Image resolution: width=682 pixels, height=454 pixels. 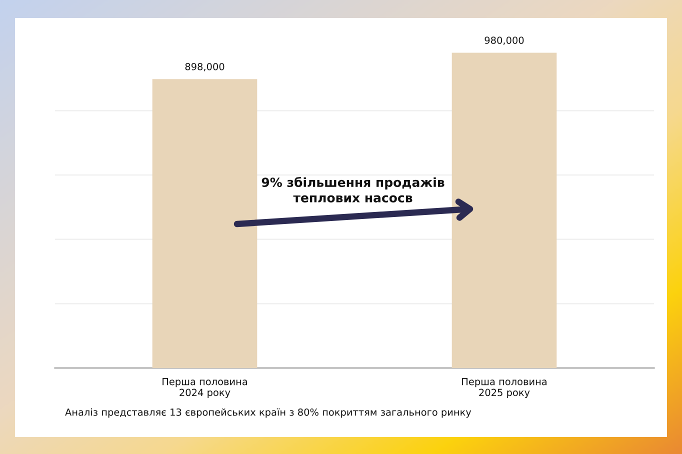 What do you see at coordinates (353, 189) in the screenshot?
I see `annotation: 9% збільшення продажів теплових насосв` at bounding box center [353, 189].